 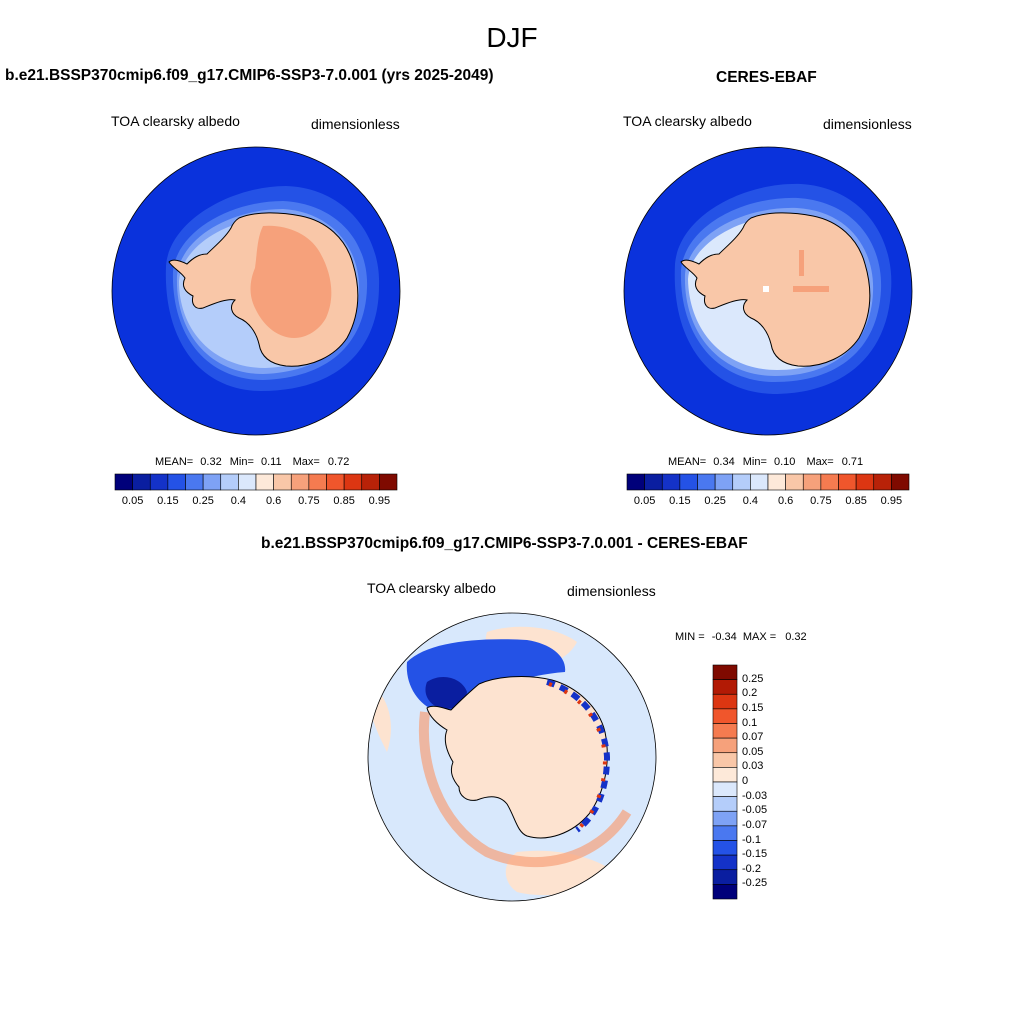 I want to click on panel2-map, so click(x=768, y=291).